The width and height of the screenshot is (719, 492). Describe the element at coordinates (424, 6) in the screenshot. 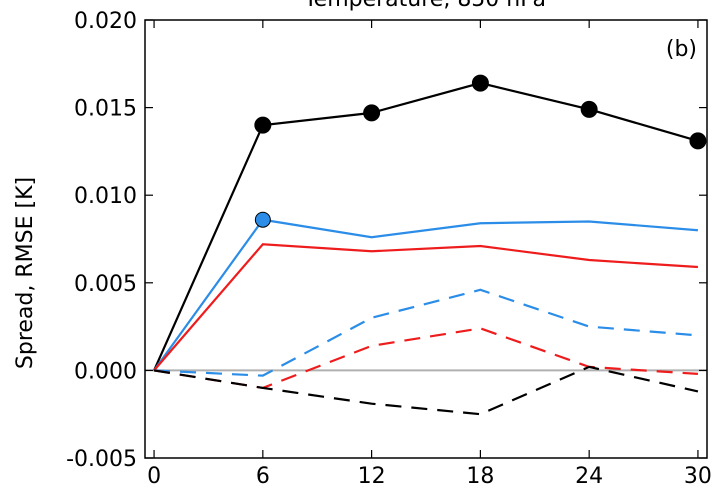

I see `chart-title: Temperature, 850 hPa` at that location.